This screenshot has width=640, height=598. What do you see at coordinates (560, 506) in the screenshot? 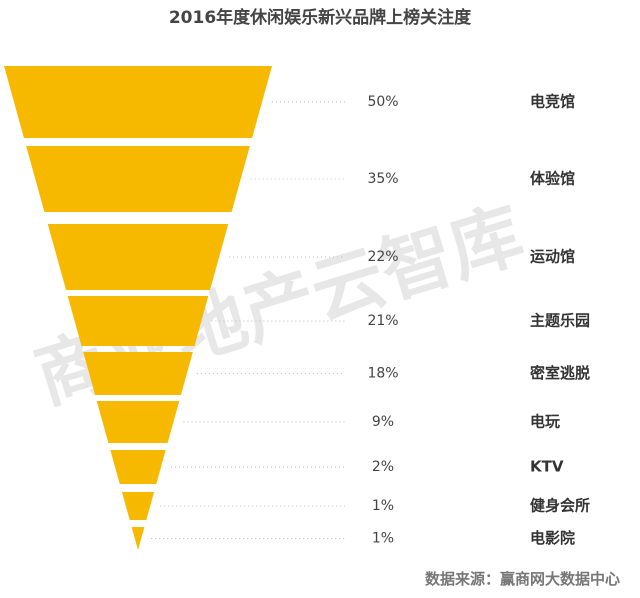
I see `category-label: 健身会所` at bounding box center [560, 506].